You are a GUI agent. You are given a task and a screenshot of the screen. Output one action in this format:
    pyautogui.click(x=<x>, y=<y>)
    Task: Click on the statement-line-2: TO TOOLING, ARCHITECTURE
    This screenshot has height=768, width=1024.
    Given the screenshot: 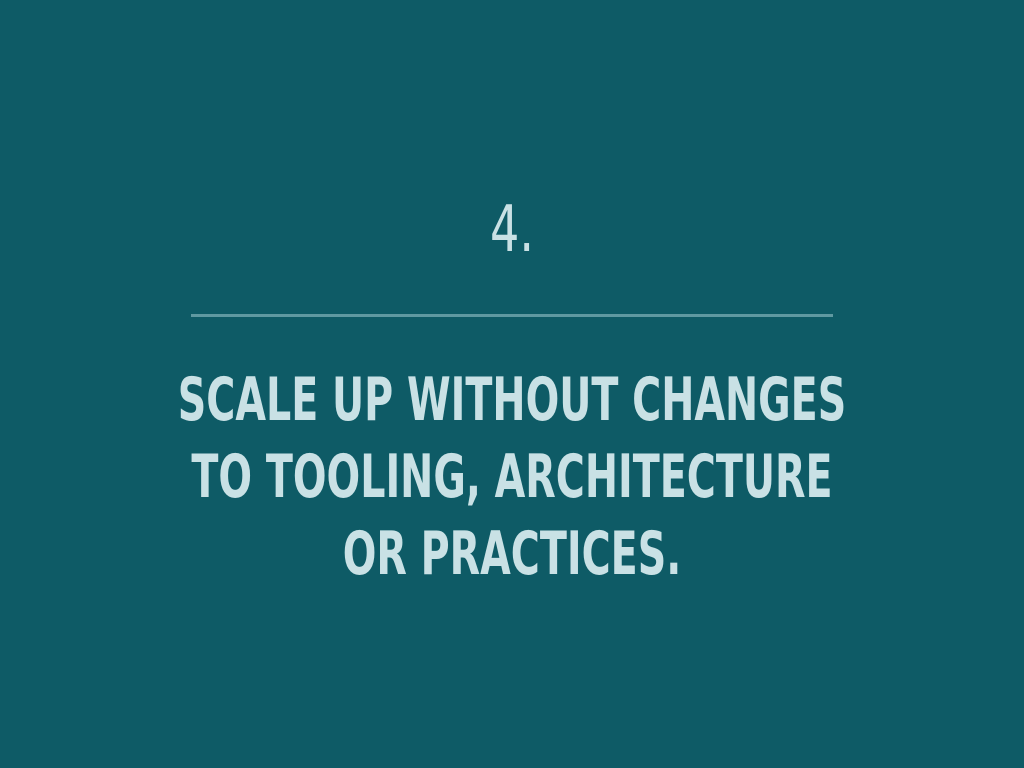 What is the action you would take?
    pyautogui.click(x=512, y=477)
    